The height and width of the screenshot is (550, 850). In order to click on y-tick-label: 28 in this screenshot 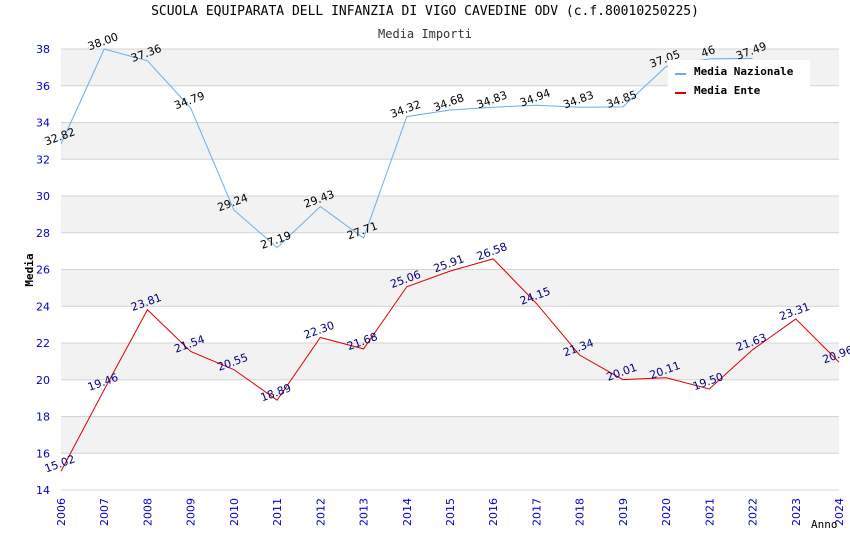, I will do `click(43, 233)`.